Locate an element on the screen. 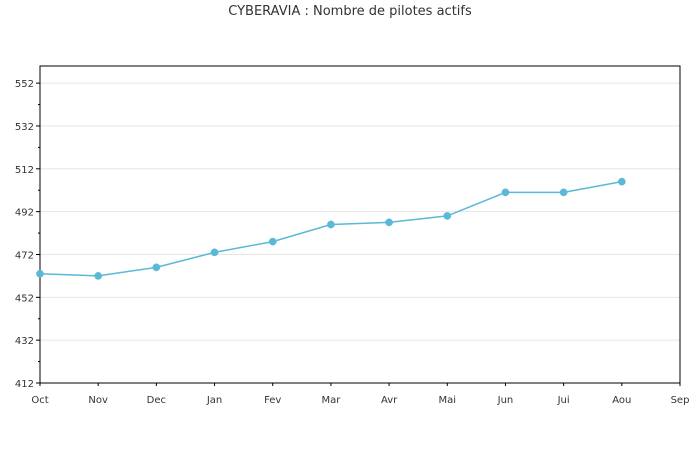 Image resolution: width=700 pixels, height=460 pixels. x-tick-label: Dec is located at coordinates (156, 400).